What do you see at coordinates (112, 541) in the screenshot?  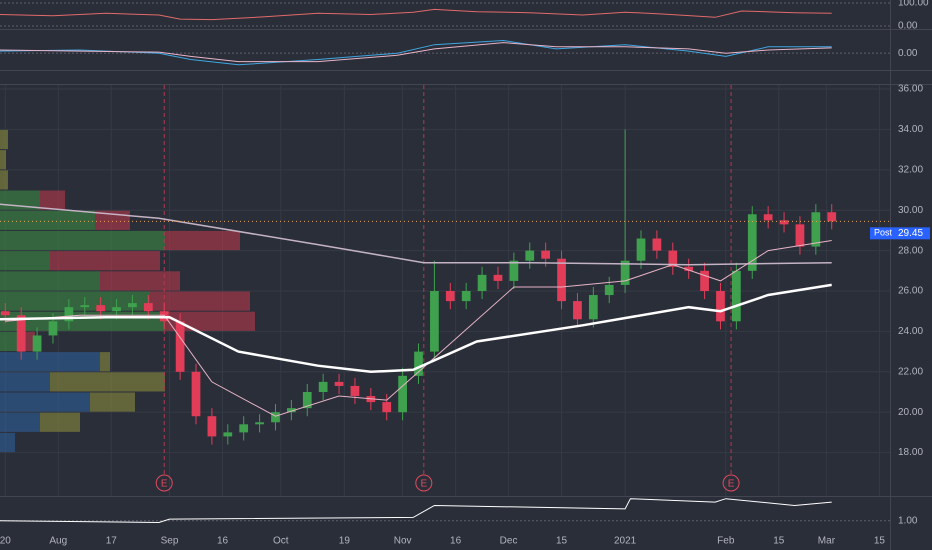 I see `x-tick-label: 17` at bounding box center [112, 541].